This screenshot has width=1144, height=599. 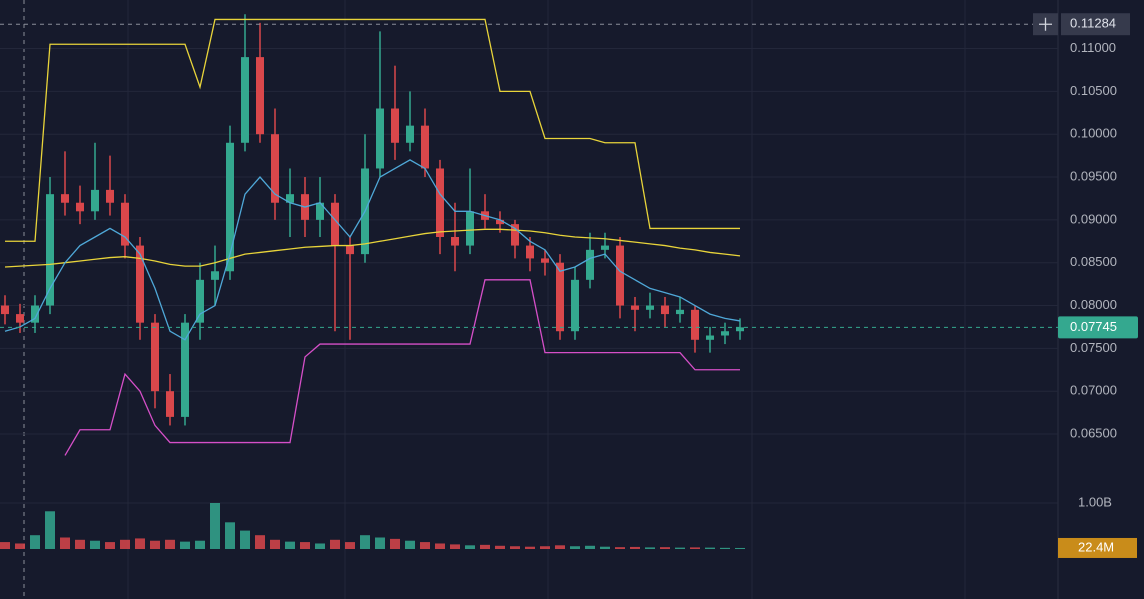 What do you see at coordinates (1093, 347) in the screenshot?
I see `y-tick-label: 0.07500` at bounding box center [1093, 347].